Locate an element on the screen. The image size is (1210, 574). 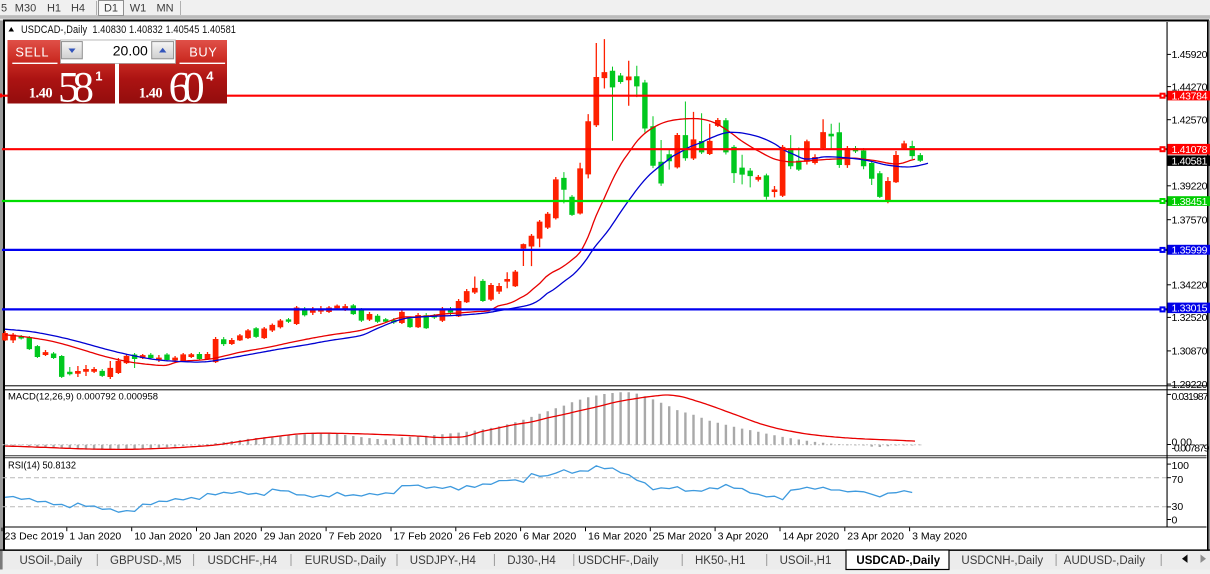
svg-text: 60 is located at coordinates (187, 88).